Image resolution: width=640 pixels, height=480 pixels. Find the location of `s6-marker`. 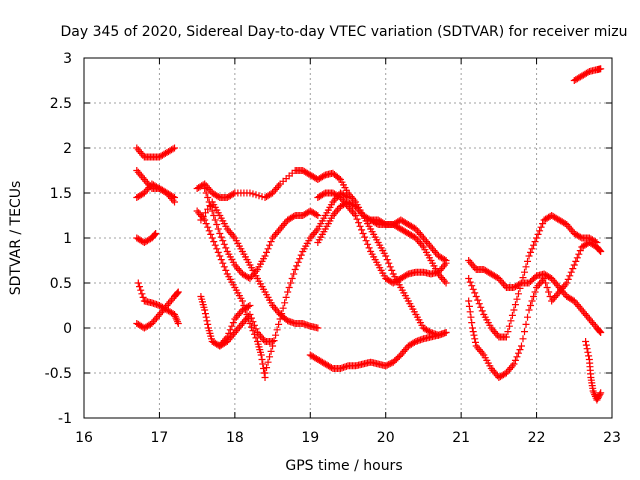

s6-marker is located at coordinates (178, 293).